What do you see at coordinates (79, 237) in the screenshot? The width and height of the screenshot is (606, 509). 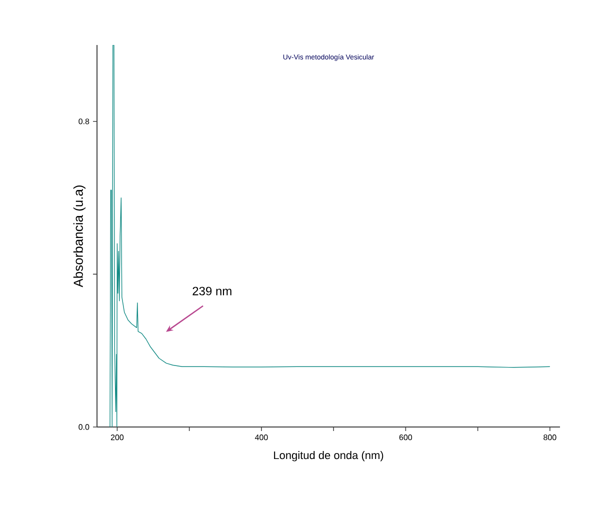 I see `y-axis-title: Absorbancia (u.a)` at bounding box center [79, 237].